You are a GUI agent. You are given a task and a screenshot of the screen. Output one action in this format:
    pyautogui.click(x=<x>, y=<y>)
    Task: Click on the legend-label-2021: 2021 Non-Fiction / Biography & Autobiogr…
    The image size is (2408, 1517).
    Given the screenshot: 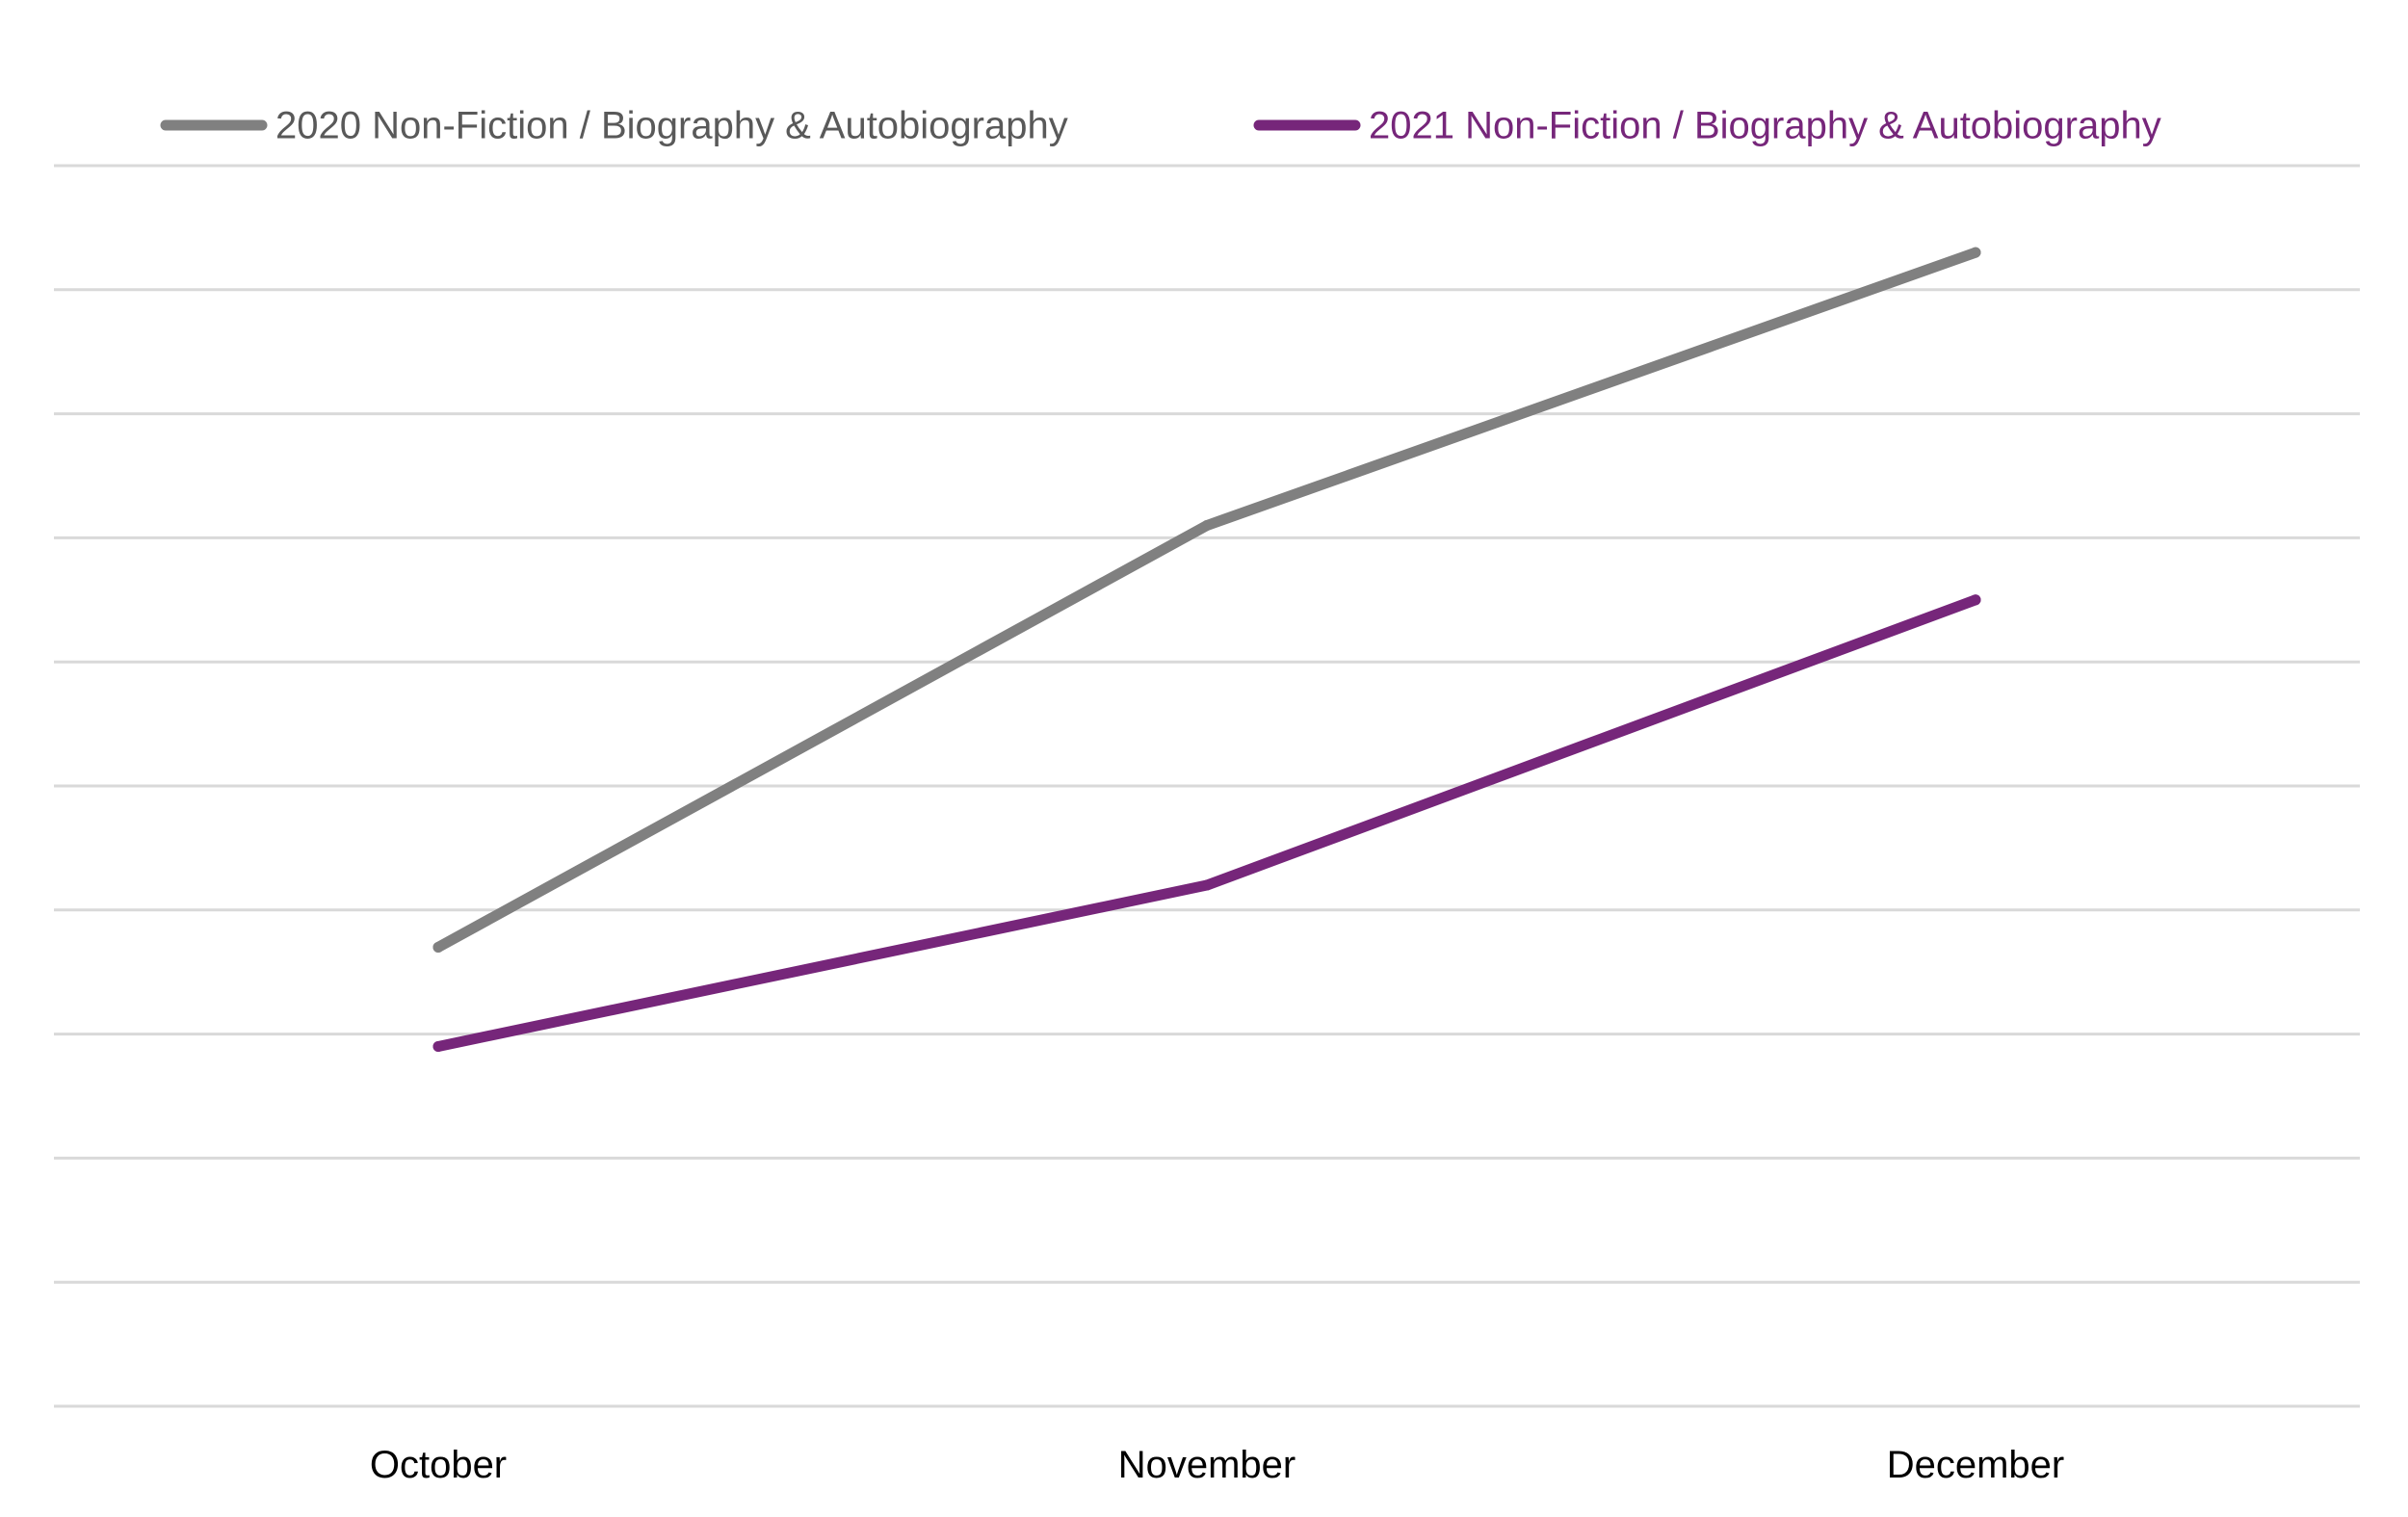 What is the action you would take?
    pyautogui.click(x=1765, y=126)
    